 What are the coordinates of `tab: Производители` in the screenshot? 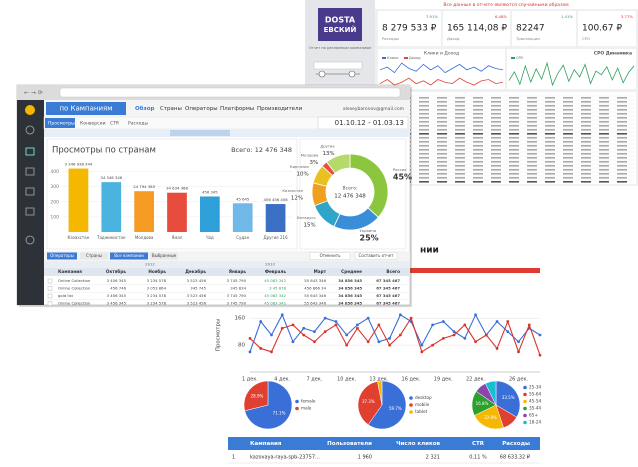 It's located at (280, 109).